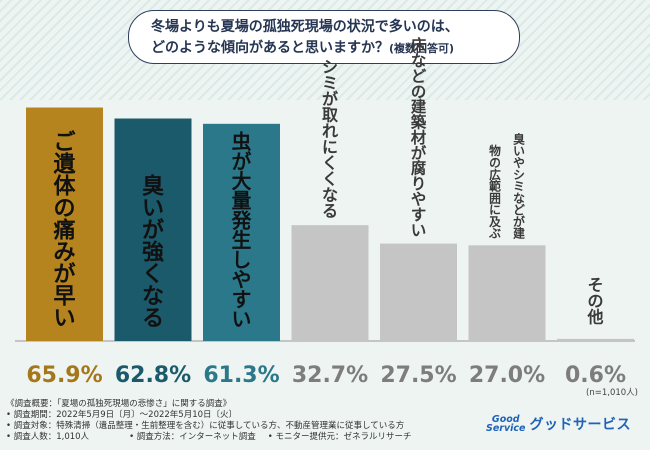  Describe the element at coordinates (419, 107) in the screenshot. I see `category-label-5-char: 建` at that location.